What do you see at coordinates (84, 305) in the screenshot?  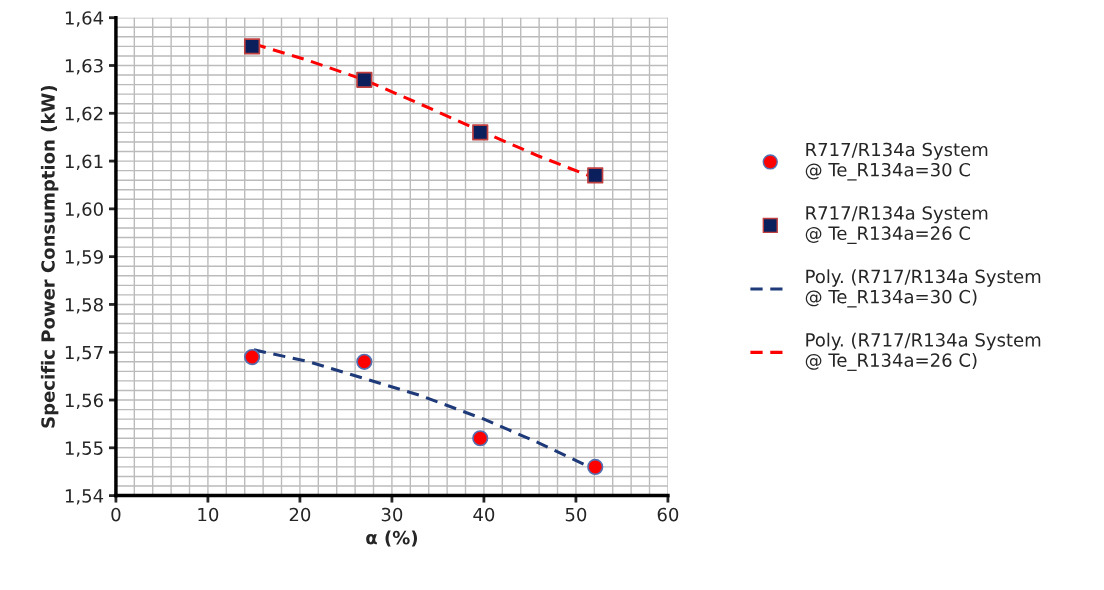 I see `y-tick-label: 1,58` at bounding box center [84, 305].